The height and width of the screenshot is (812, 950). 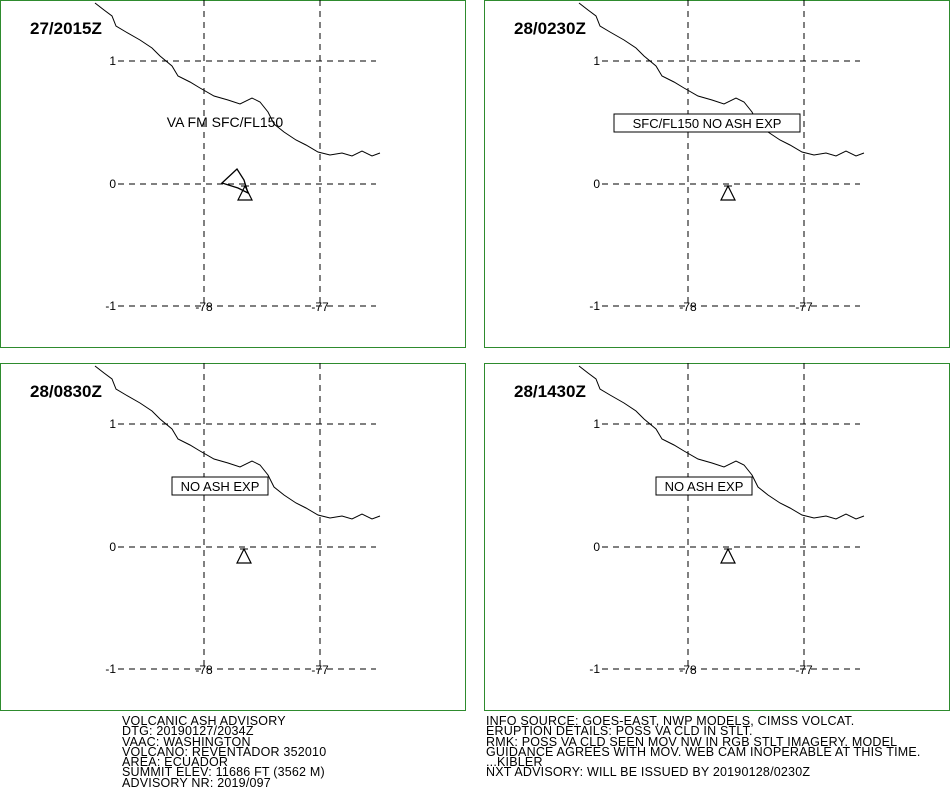 What do you see at coordinates (175, 762) in the screenshot?
I see `advisory-line: AREA: ECUADOR` at bounding box center [175, 762].